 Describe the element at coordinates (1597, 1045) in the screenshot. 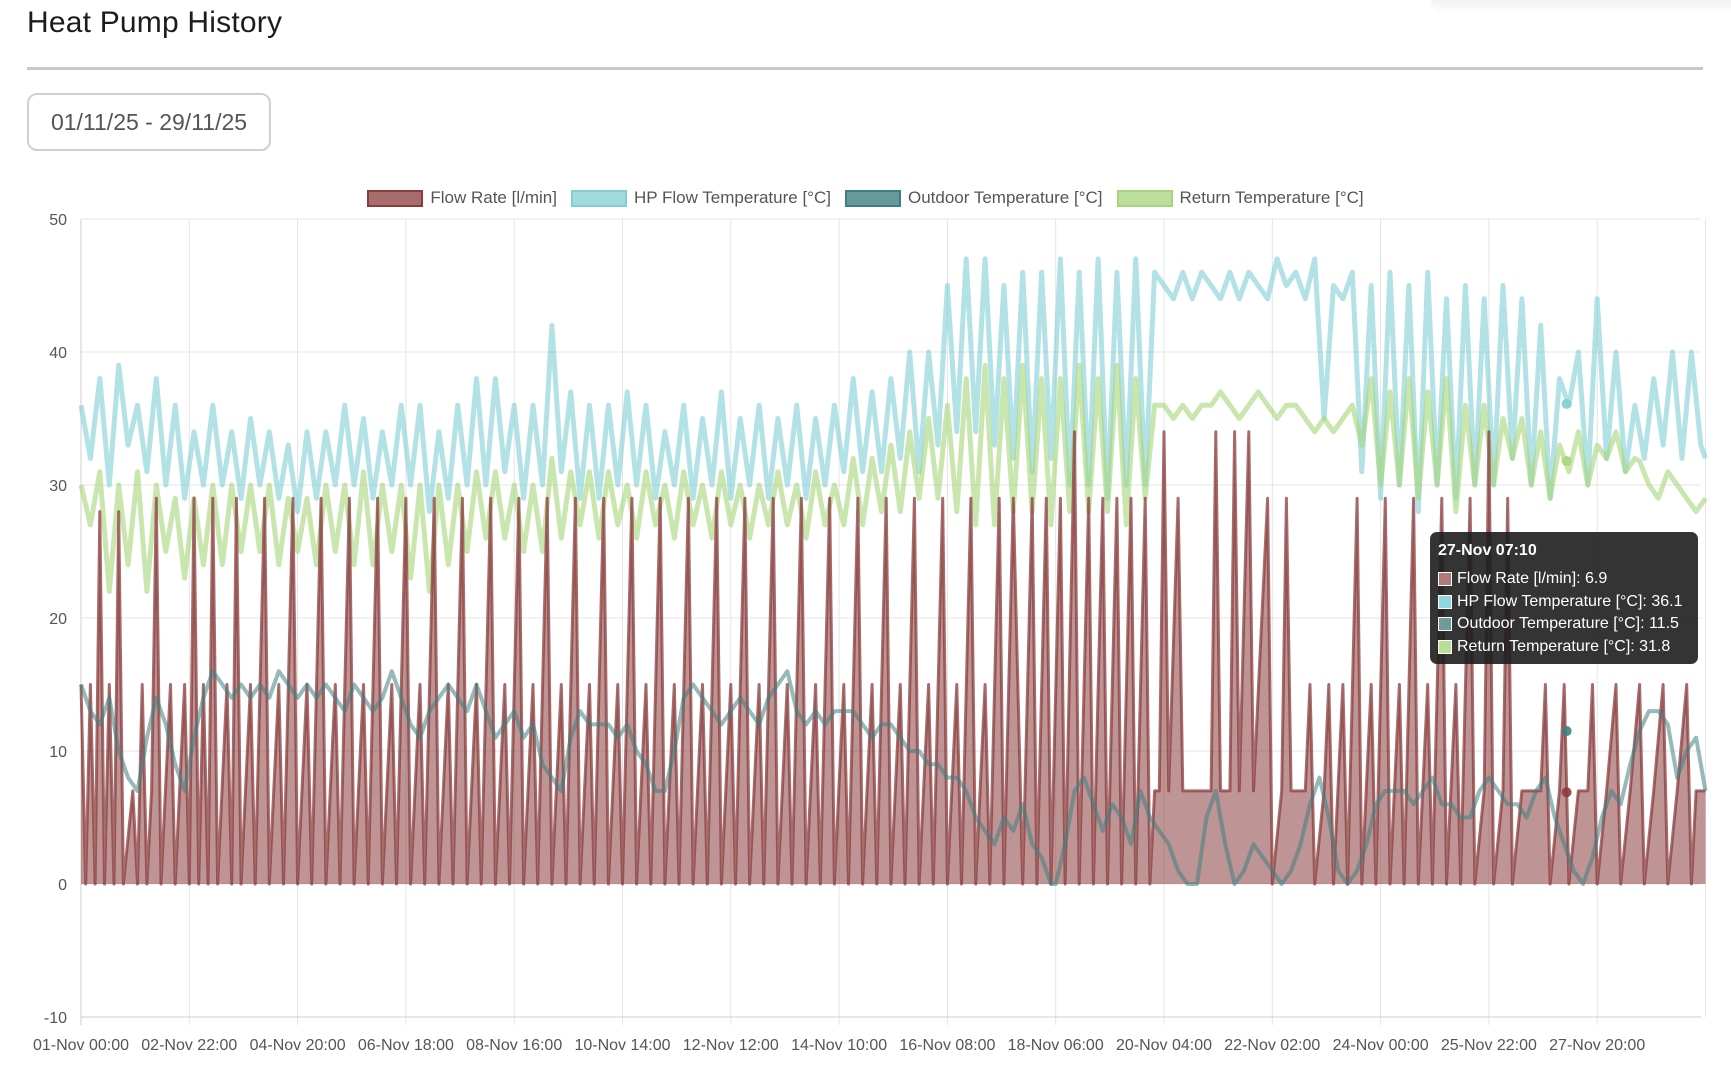

I see `x-tick-label: 27-Nov 20:00` at that location.